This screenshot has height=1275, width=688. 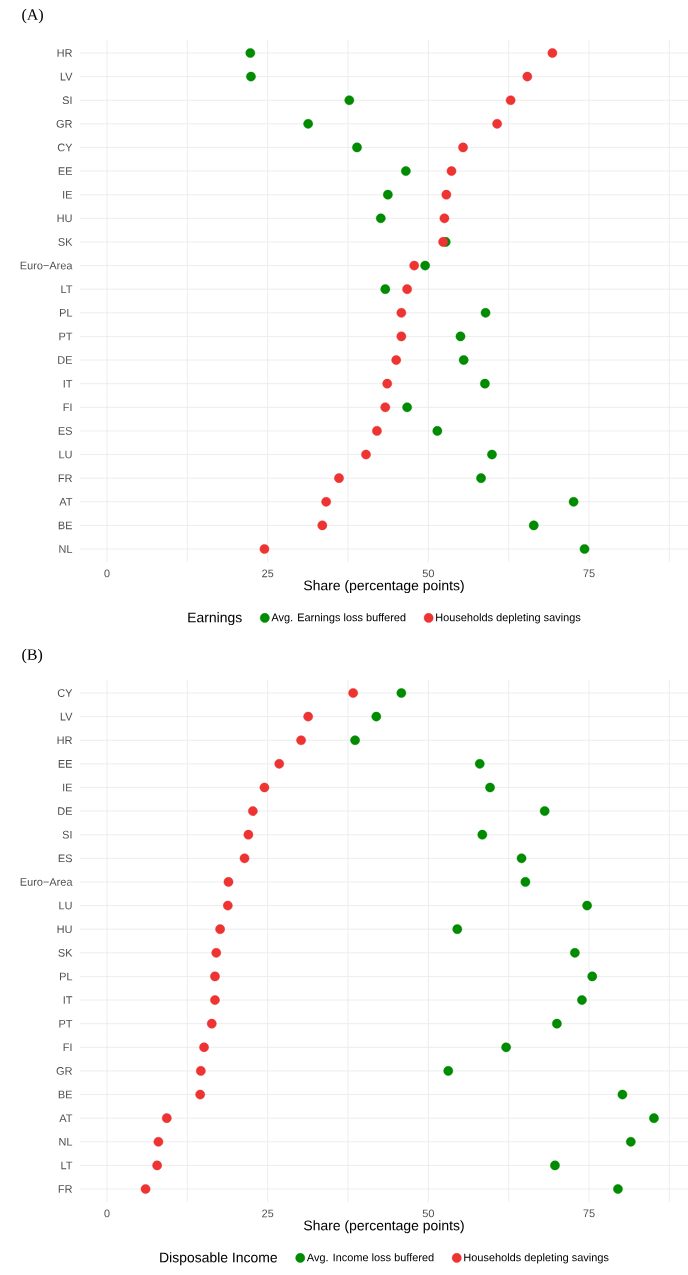 I want to click on y-tick-label: PL, so click(x=66, y=313).